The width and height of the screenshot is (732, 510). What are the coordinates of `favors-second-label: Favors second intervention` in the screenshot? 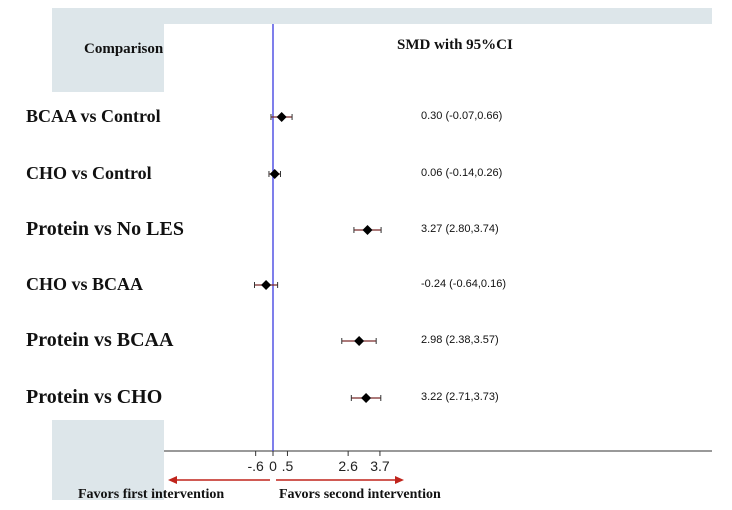 It's located at (360, 494).